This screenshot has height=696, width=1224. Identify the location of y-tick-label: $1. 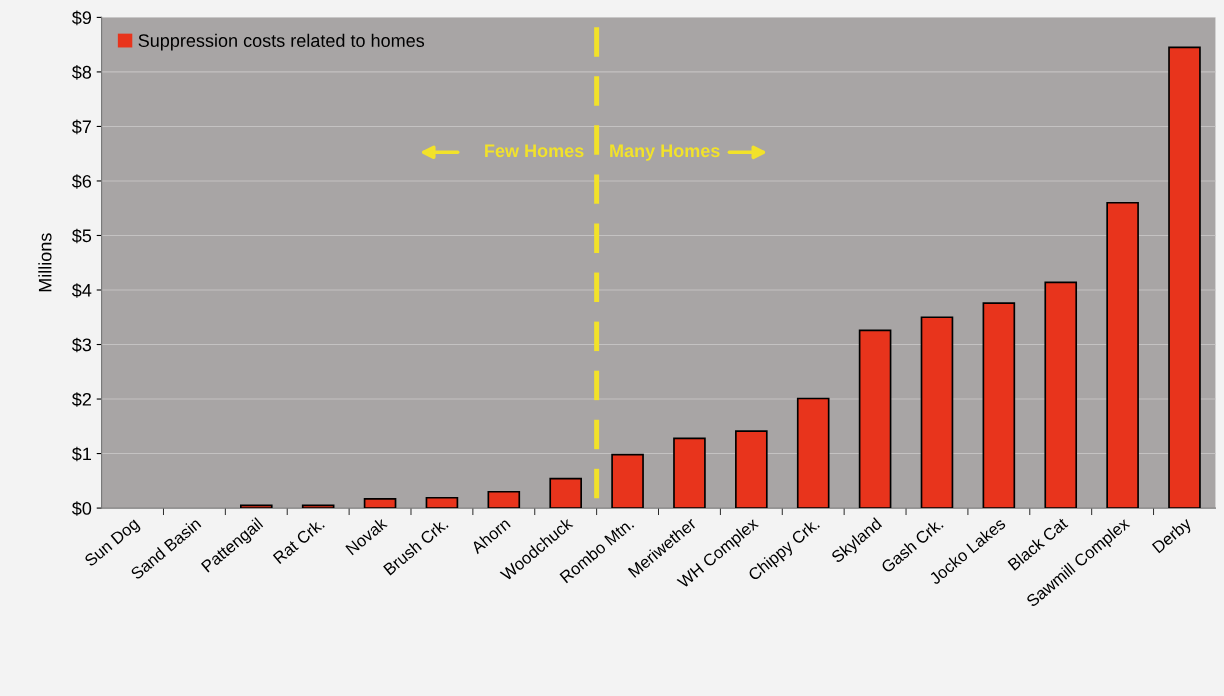
(81, 454).